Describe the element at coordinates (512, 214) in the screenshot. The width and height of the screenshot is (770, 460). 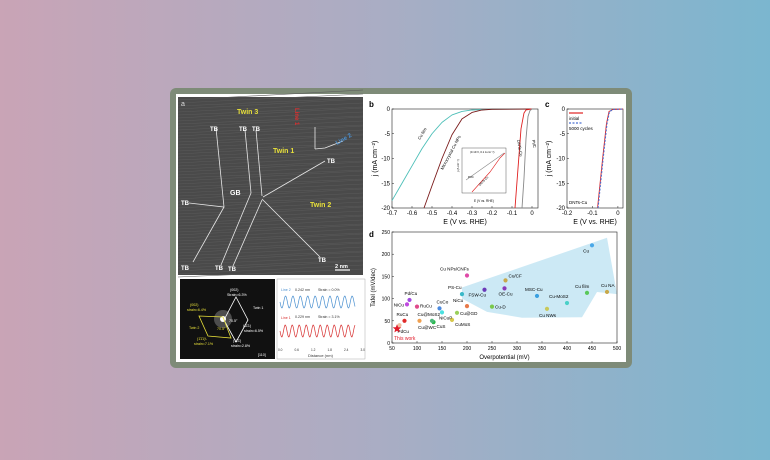
I see `x-tick-label: -0.1` at that location.